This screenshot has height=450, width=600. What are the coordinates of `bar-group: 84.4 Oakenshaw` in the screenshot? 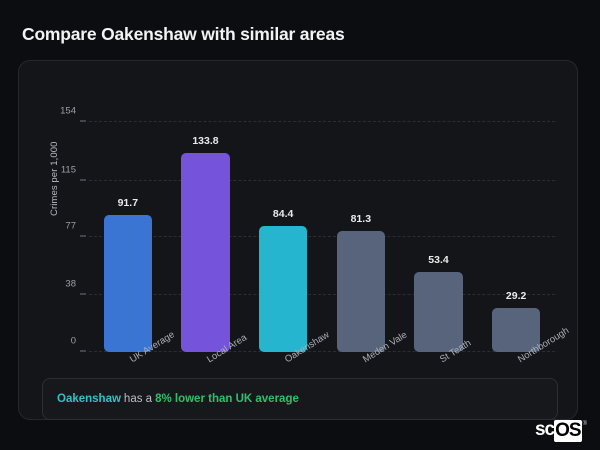 It's located at (295, 235).